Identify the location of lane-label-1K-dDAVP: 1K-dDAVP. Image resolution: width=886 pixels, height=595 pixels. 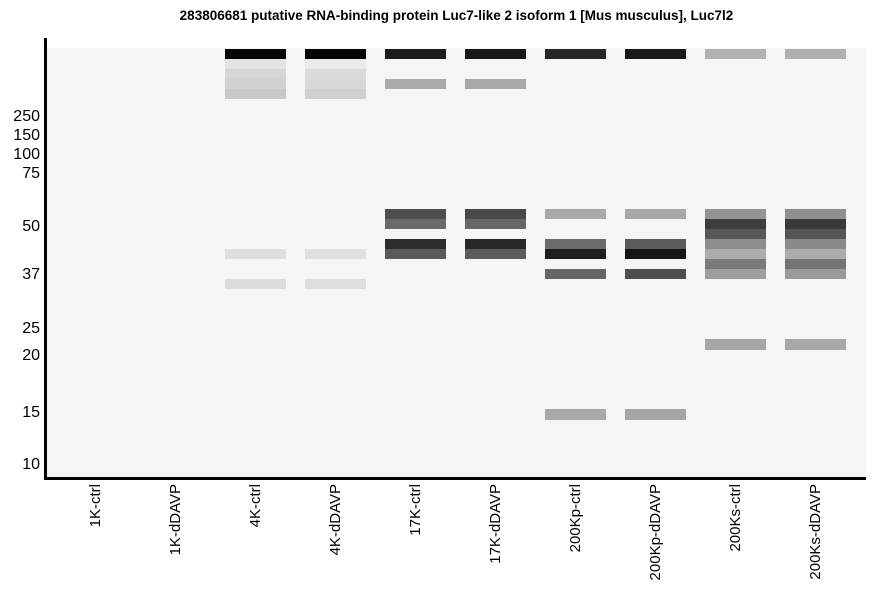
(175, 520).